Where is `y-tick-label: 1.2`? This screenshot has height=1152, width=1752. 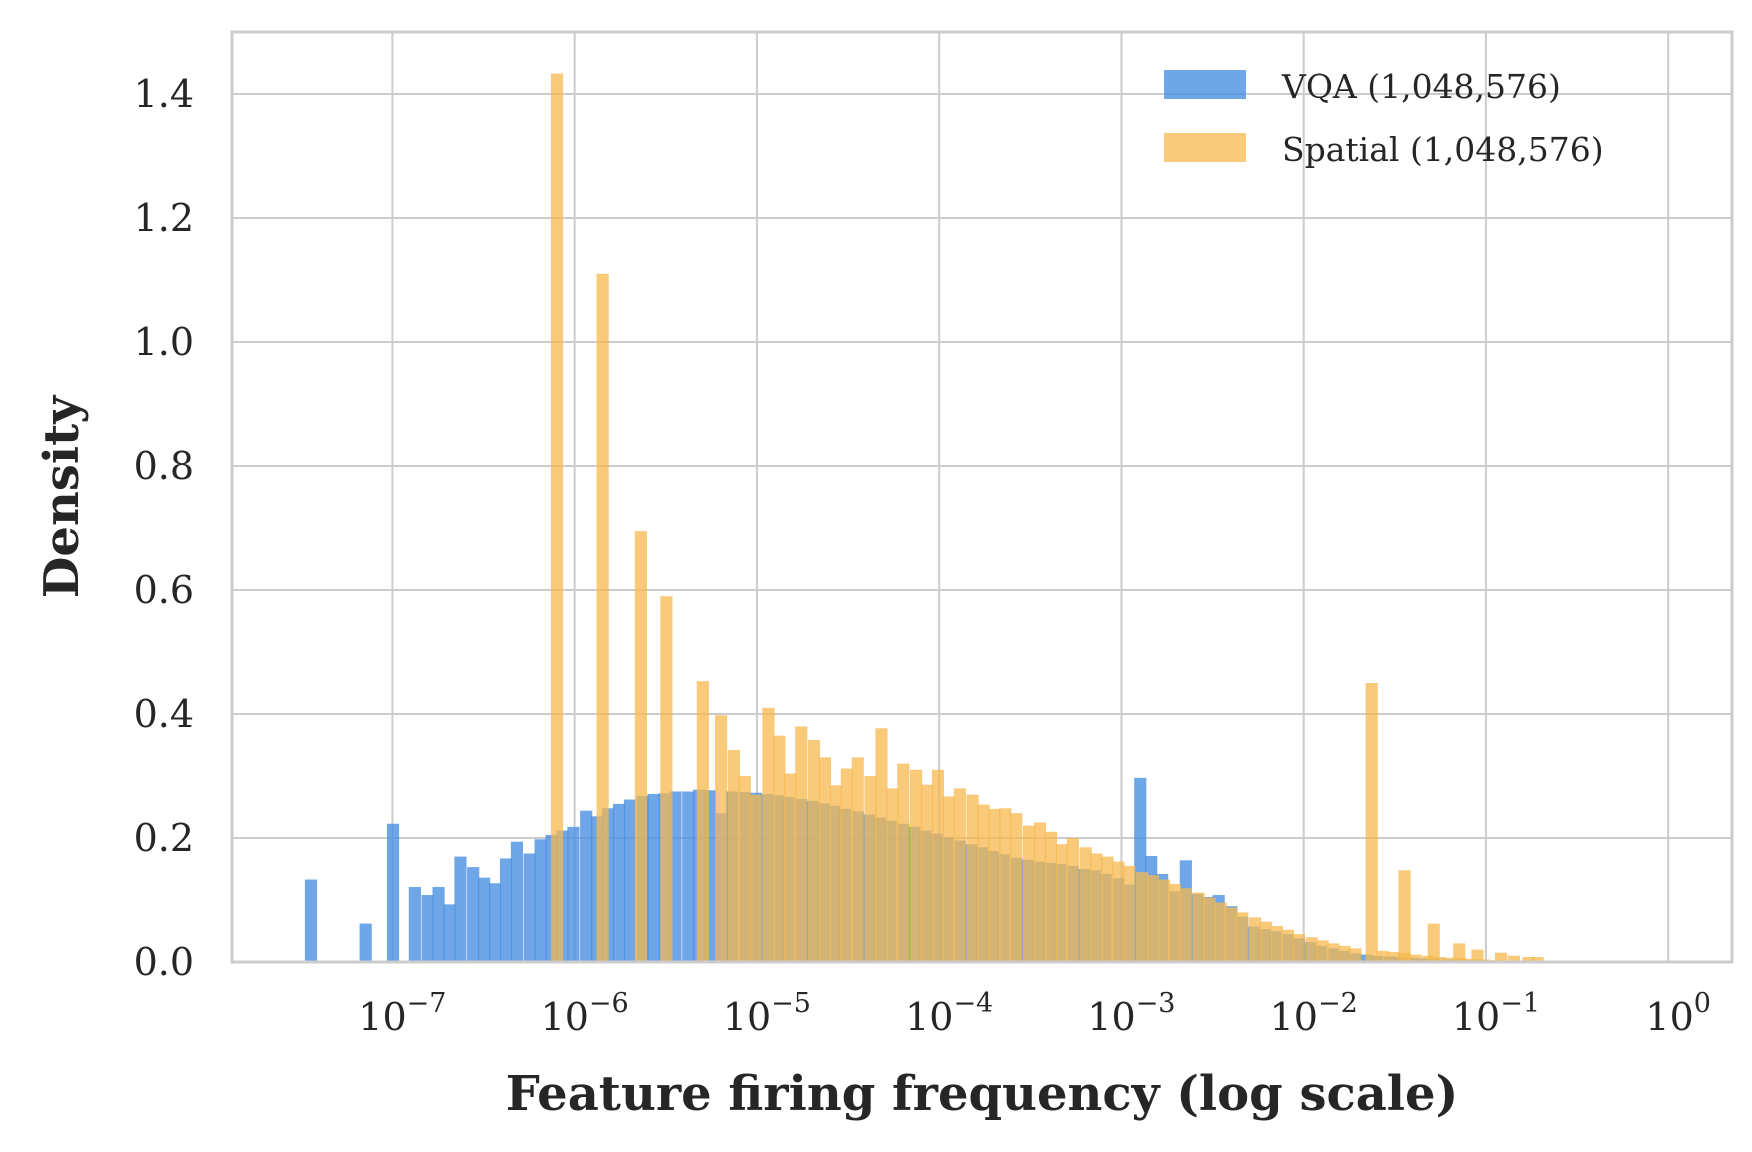 y-tick-label: 1.2 is located at coordinates (164, 218).